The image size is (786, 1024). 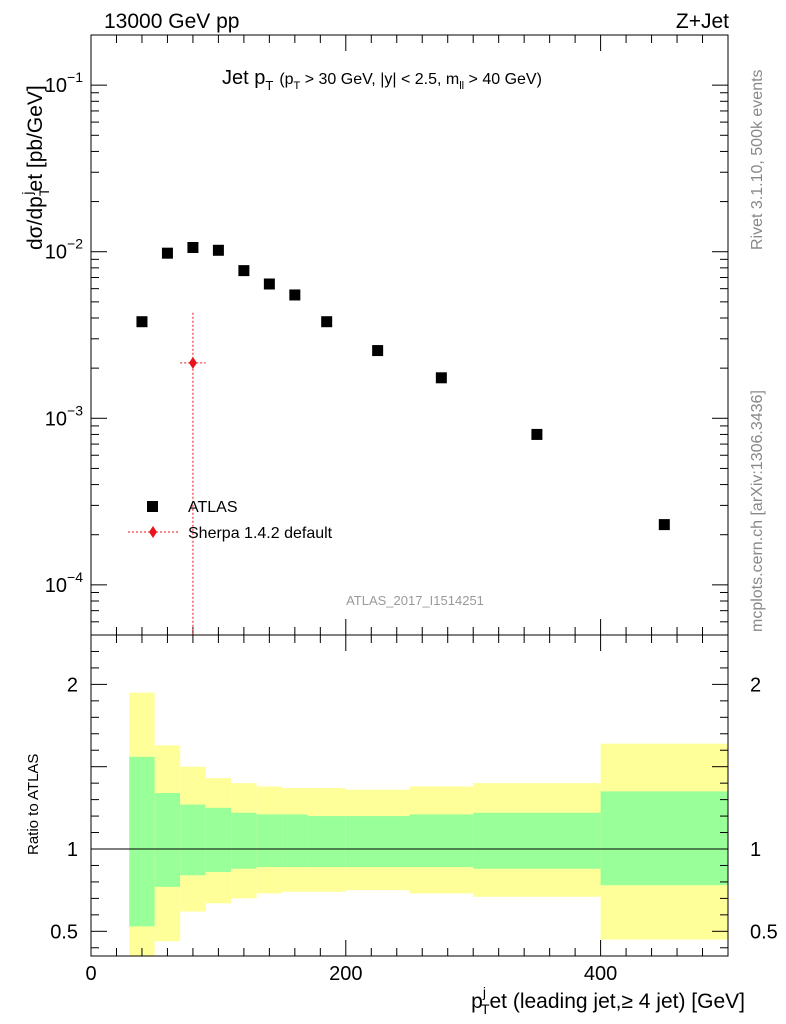 I want to click on xtick-label-2: 400, so click(x=600, y=974).